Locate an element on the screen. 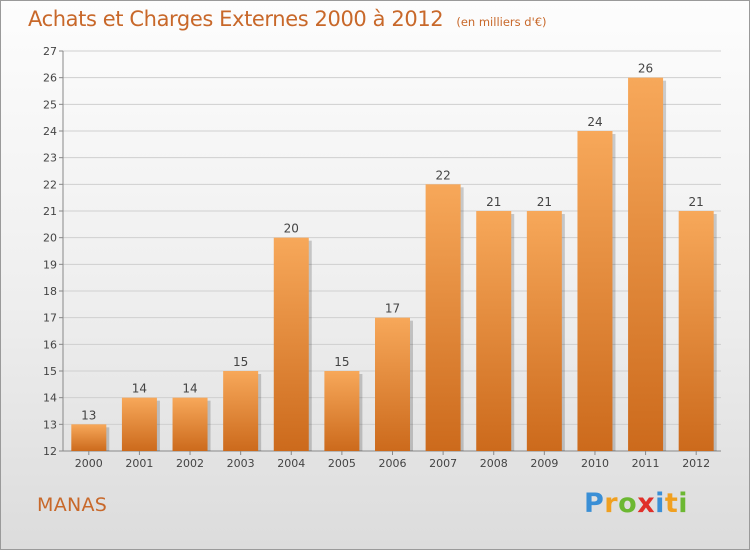  proxiti-logo: Proxiti is located at coordinates (636, 503).